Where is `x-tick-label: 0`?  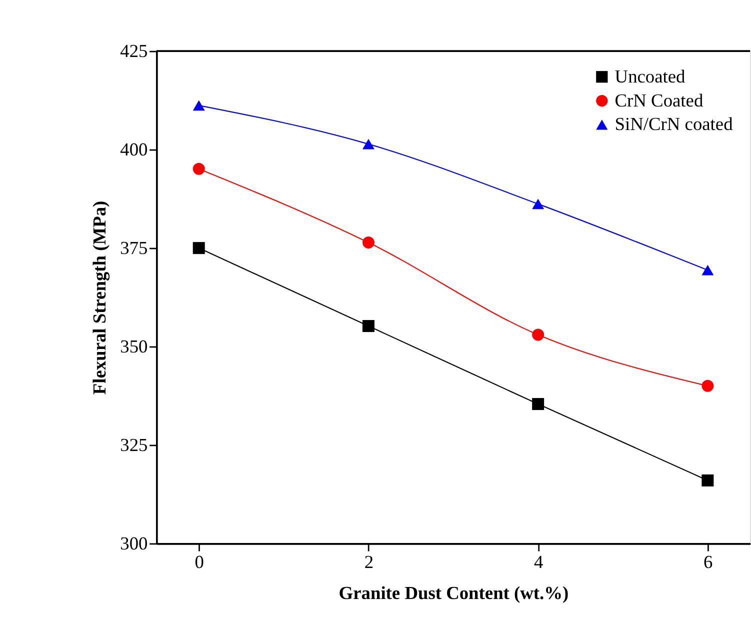
x-tick-label: 0 is located at coordinates (199, 562).